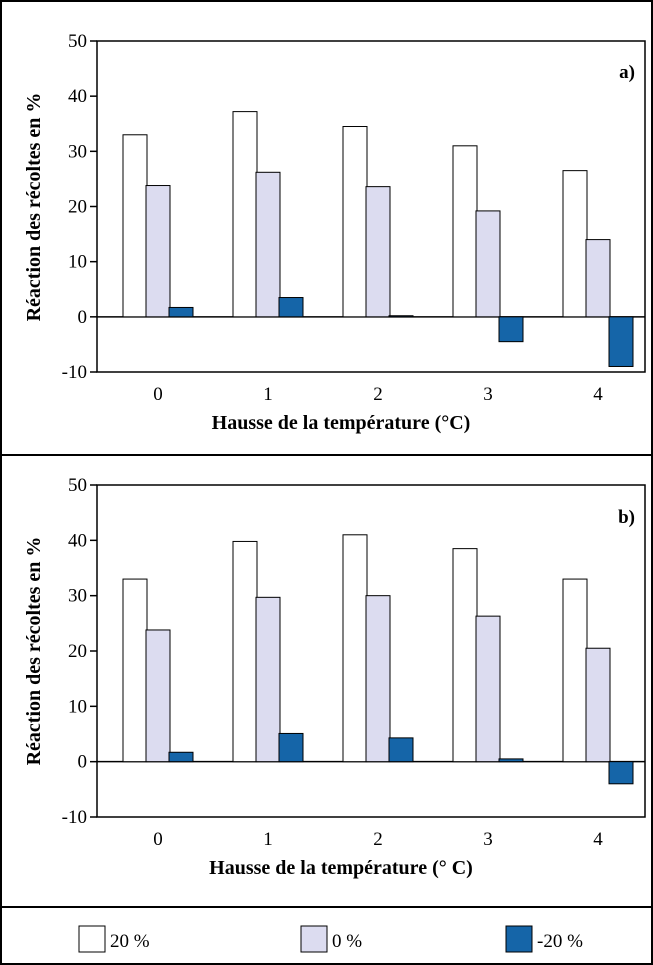 The image size is (653, 965). Describe the element at coordinates (560, 941) in the screenshot. I see `legend-label-minus20: -20 %` at that location.